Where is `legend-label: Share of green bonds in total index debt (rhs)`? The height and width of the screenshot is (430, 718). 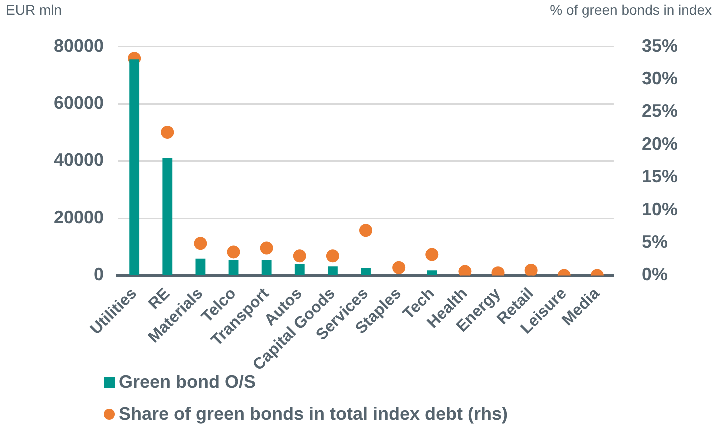 legend-label: Share of green bonds in total index debt (rhs) is located at coordinates (313, 414).